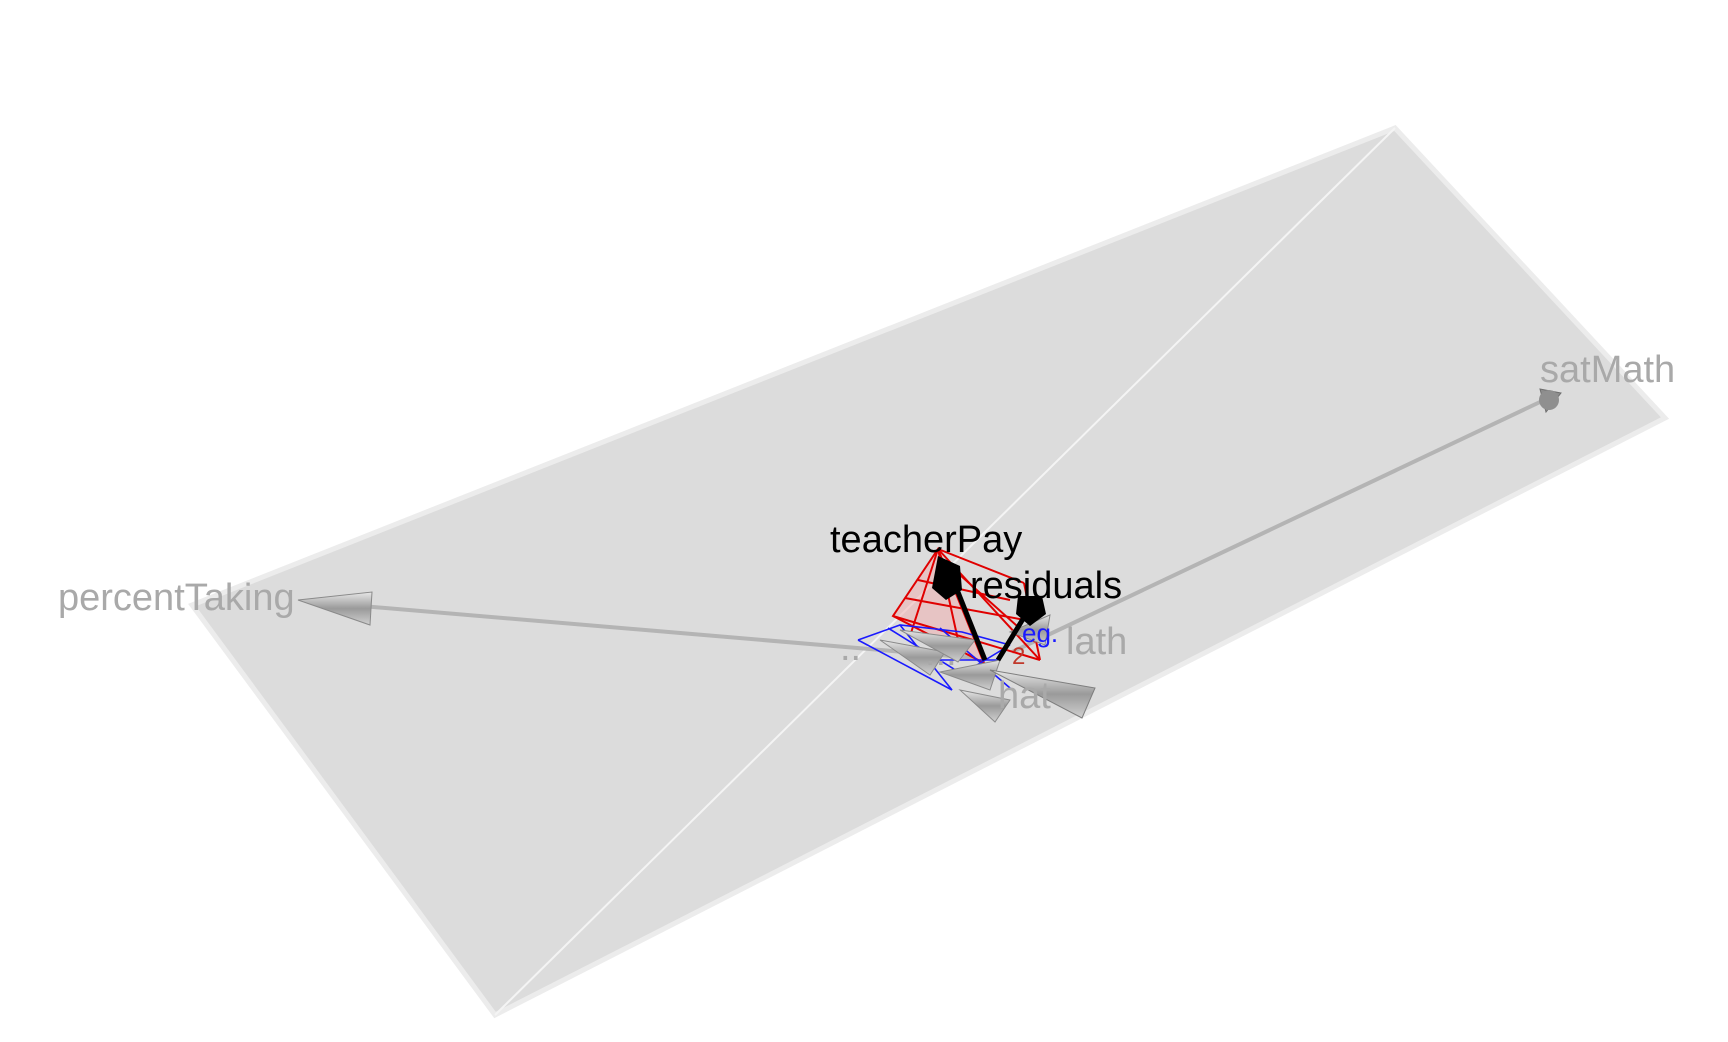 This screenshot has width=1728, height=1042. I want to click on clutter-label-5: hat, so click(1024, 696).